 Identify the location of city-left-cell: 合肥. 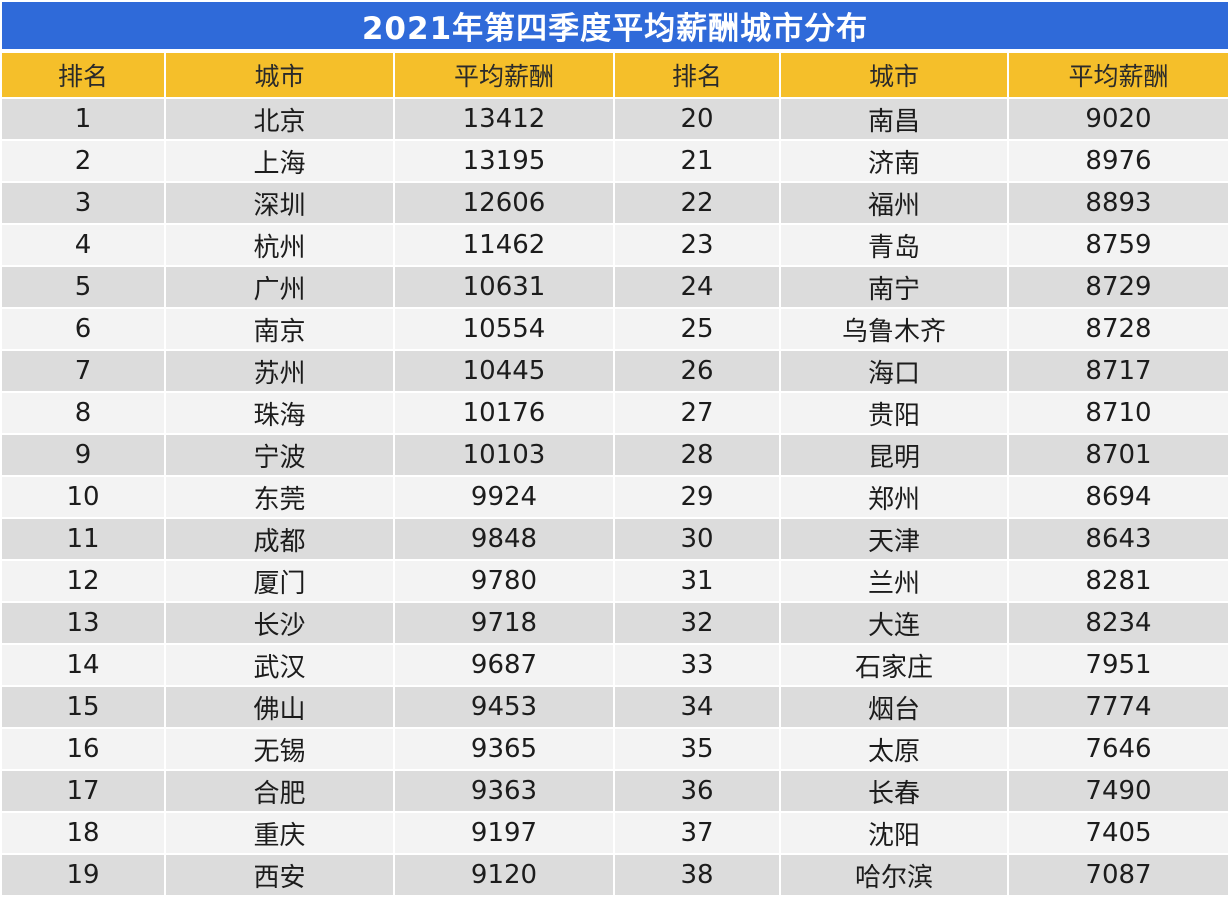
(280, 792).